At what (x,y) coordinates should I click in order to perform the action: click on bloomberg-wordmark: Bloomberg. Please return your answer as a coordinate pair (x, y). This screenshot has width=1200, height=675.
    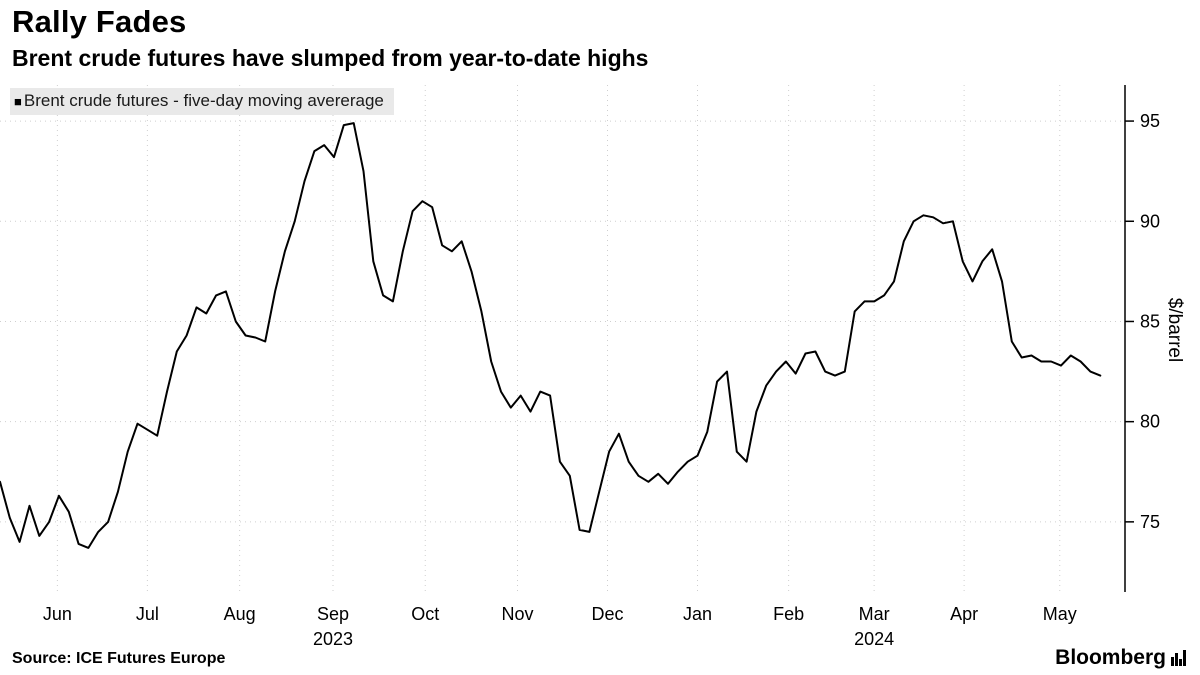
    Looking at the image, I should click on (1110, 657).